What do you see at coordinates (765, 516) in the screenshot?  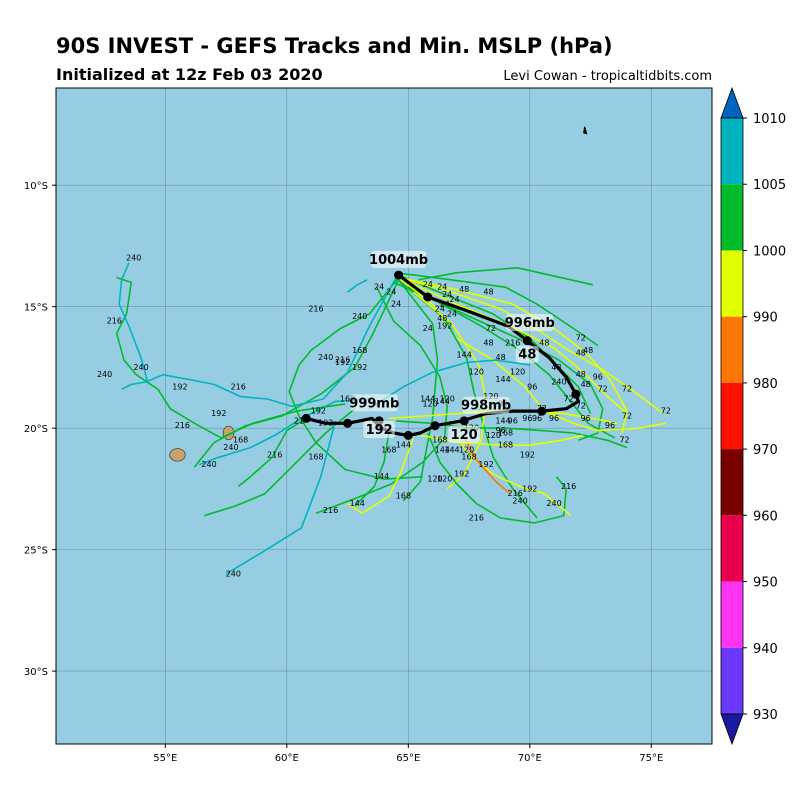 I see `colorbar-label: 960` at bounding box center [765, 516].